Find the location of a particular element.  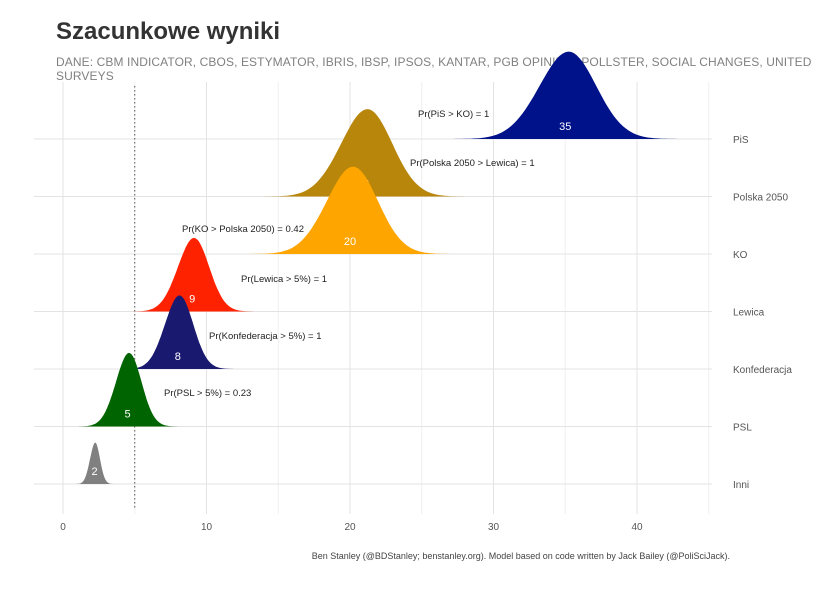

density-psl is located at coordinates (127, 389).